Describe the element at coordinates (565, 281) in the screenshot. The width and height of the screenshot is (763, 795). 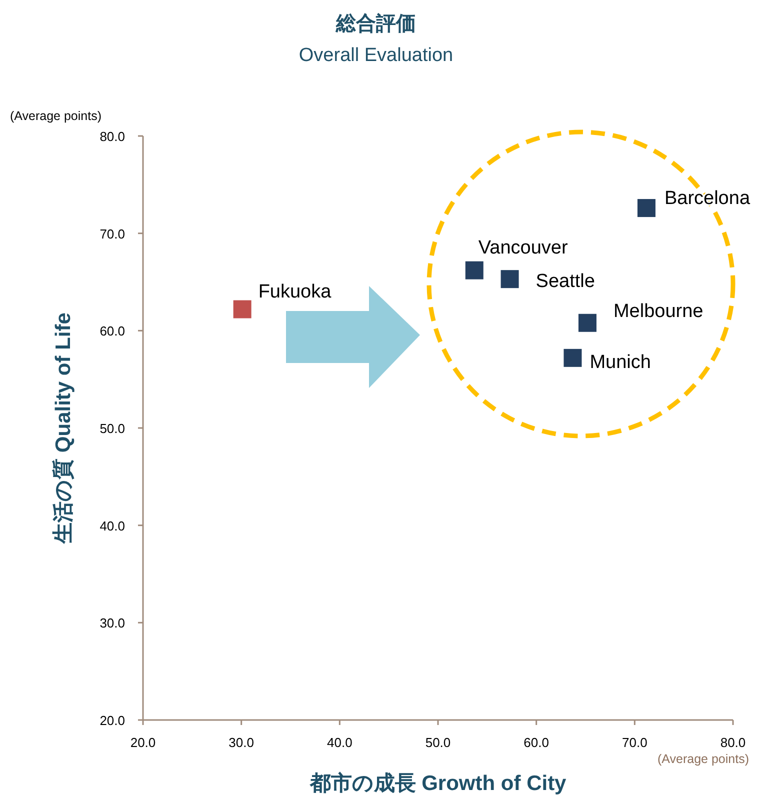
I see `series-label: Seattle` at that location.